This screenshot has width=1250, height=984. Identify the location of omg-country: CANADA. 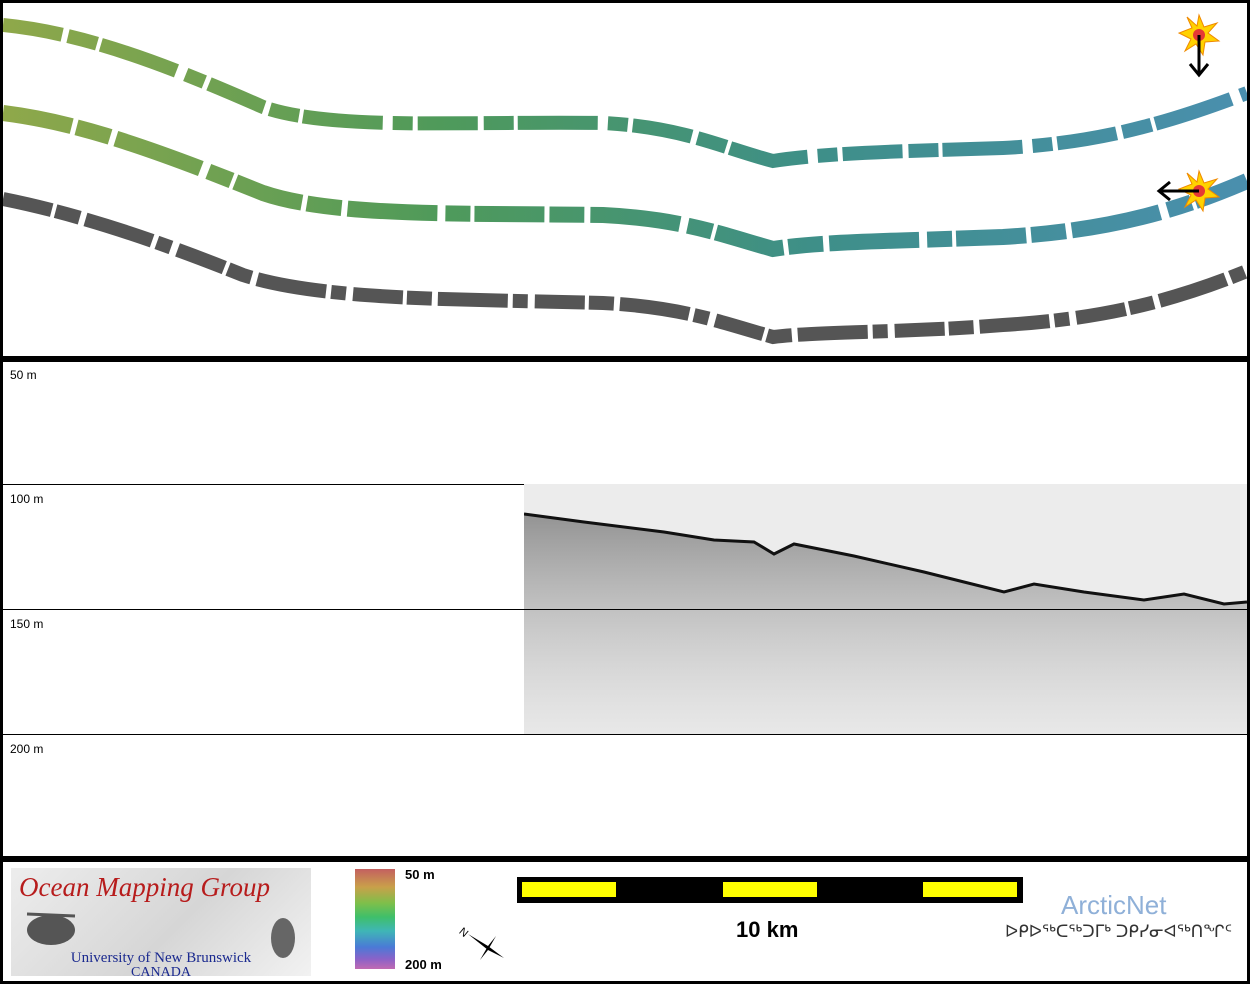
(161, 970).